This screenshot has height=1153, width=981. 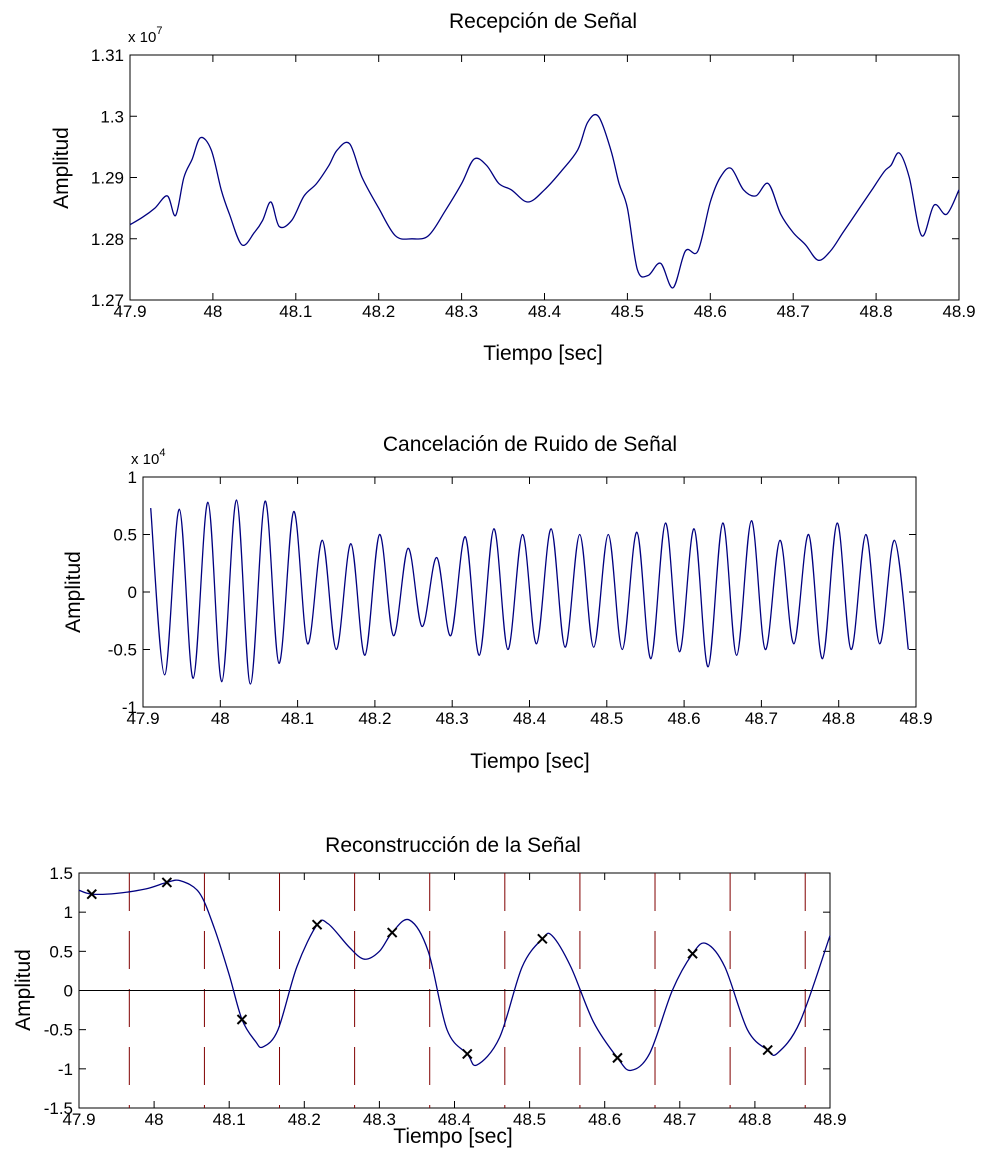 What do you see at coordinates (112, 116) in the screenshot?
I see `y-tick-label: 1.3` at bounding box center [112, 116].